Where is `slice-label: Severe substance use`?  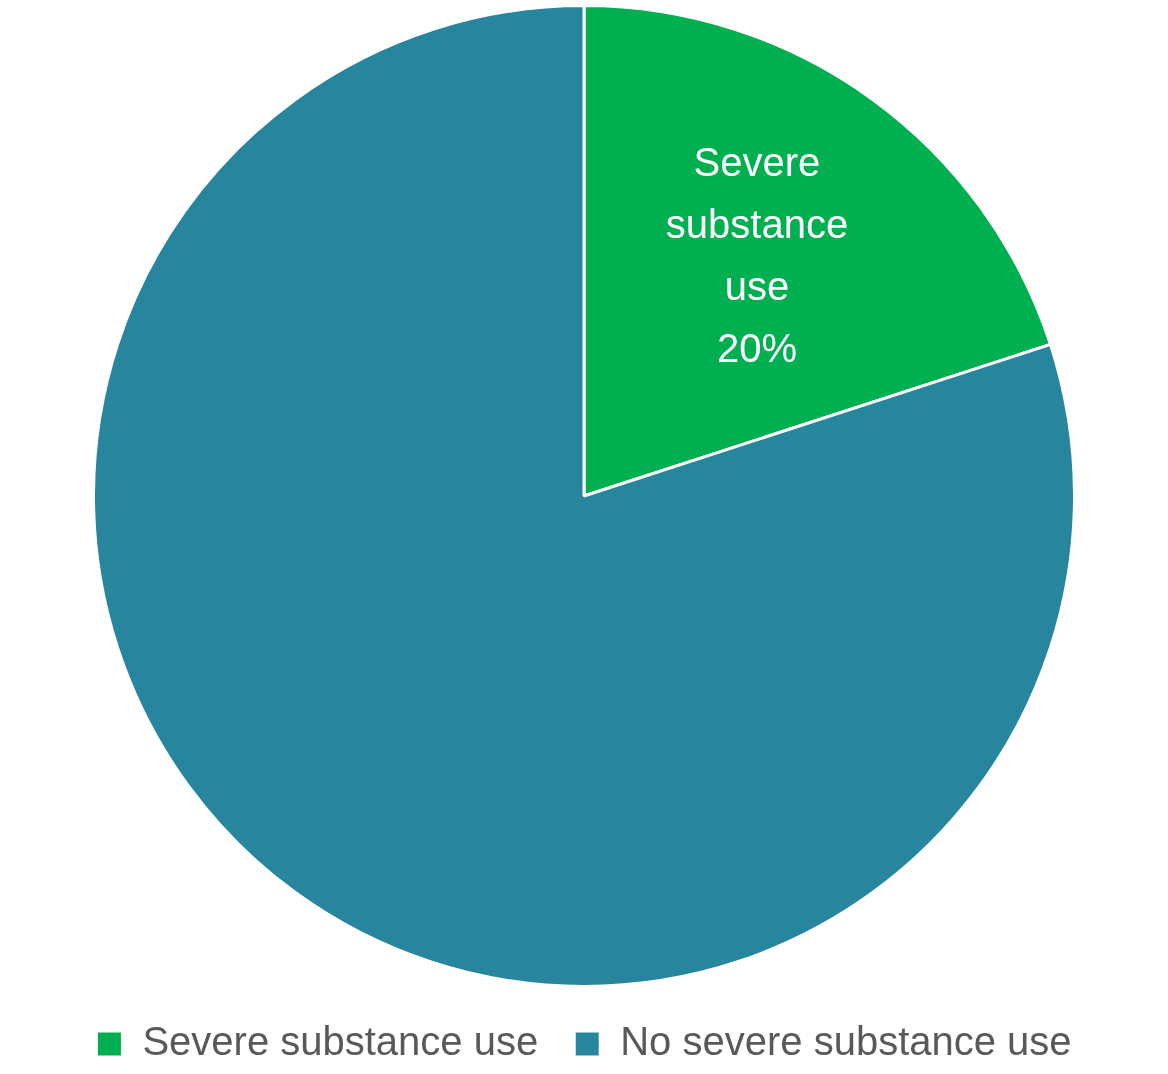
slice-label: Severe substance use is located at coordinates (757, 223).